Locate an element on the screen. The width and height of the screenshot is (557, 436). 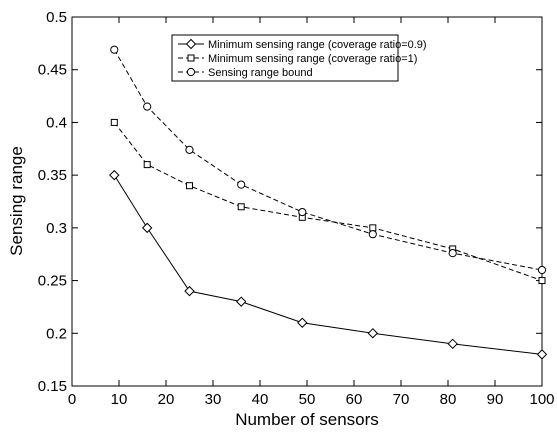
x-tick-label: 90 is located at coordinates (495, 399).